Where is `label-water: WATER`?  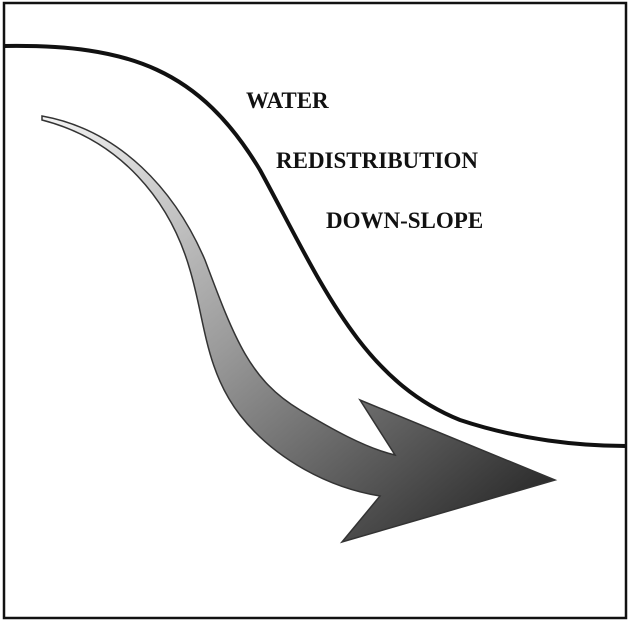
label-water: WATER is located at coordinates (287, 100).